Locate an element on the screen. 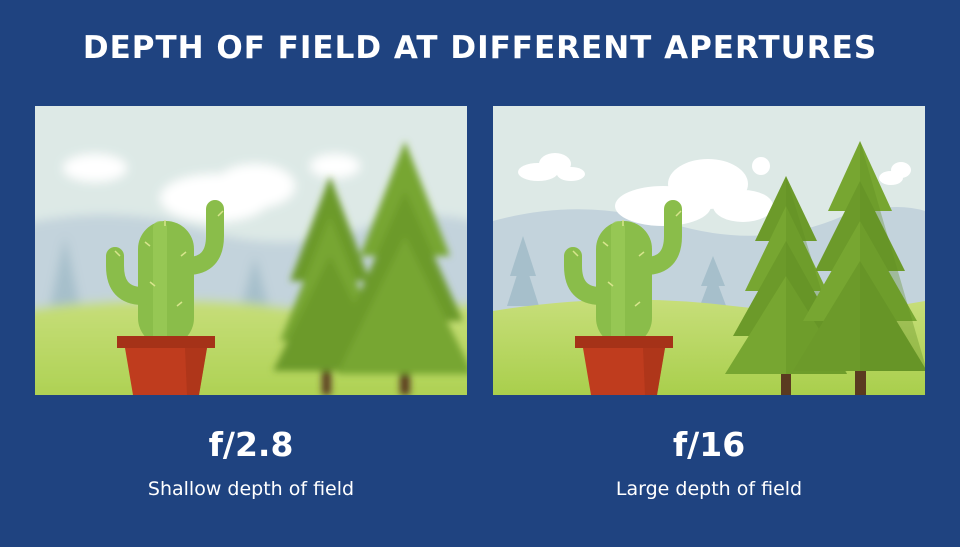 Image resolution: width=960 pixels, height=547 pixels. description-left: Shallow depth of field is located at coordinates (251, 489).